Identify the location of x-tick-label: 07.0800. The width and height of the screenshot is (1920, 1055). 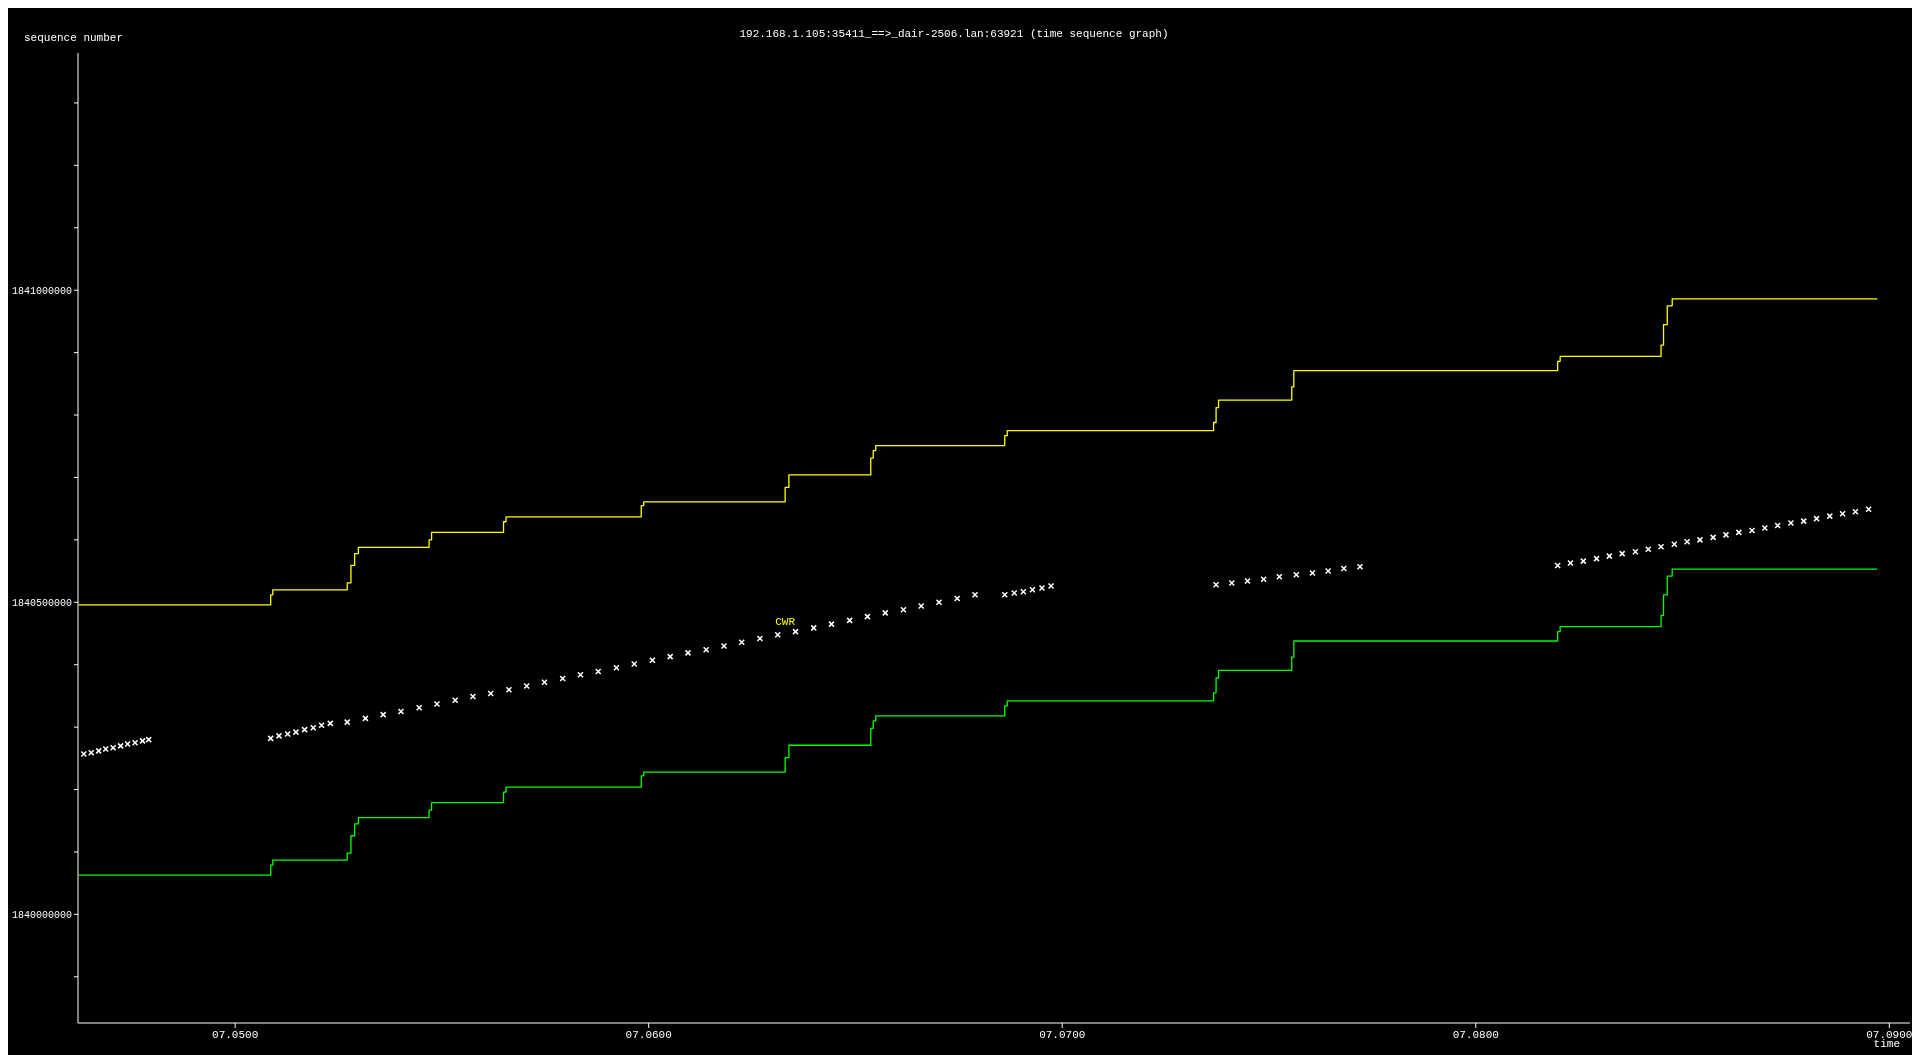
(1475, 1034).